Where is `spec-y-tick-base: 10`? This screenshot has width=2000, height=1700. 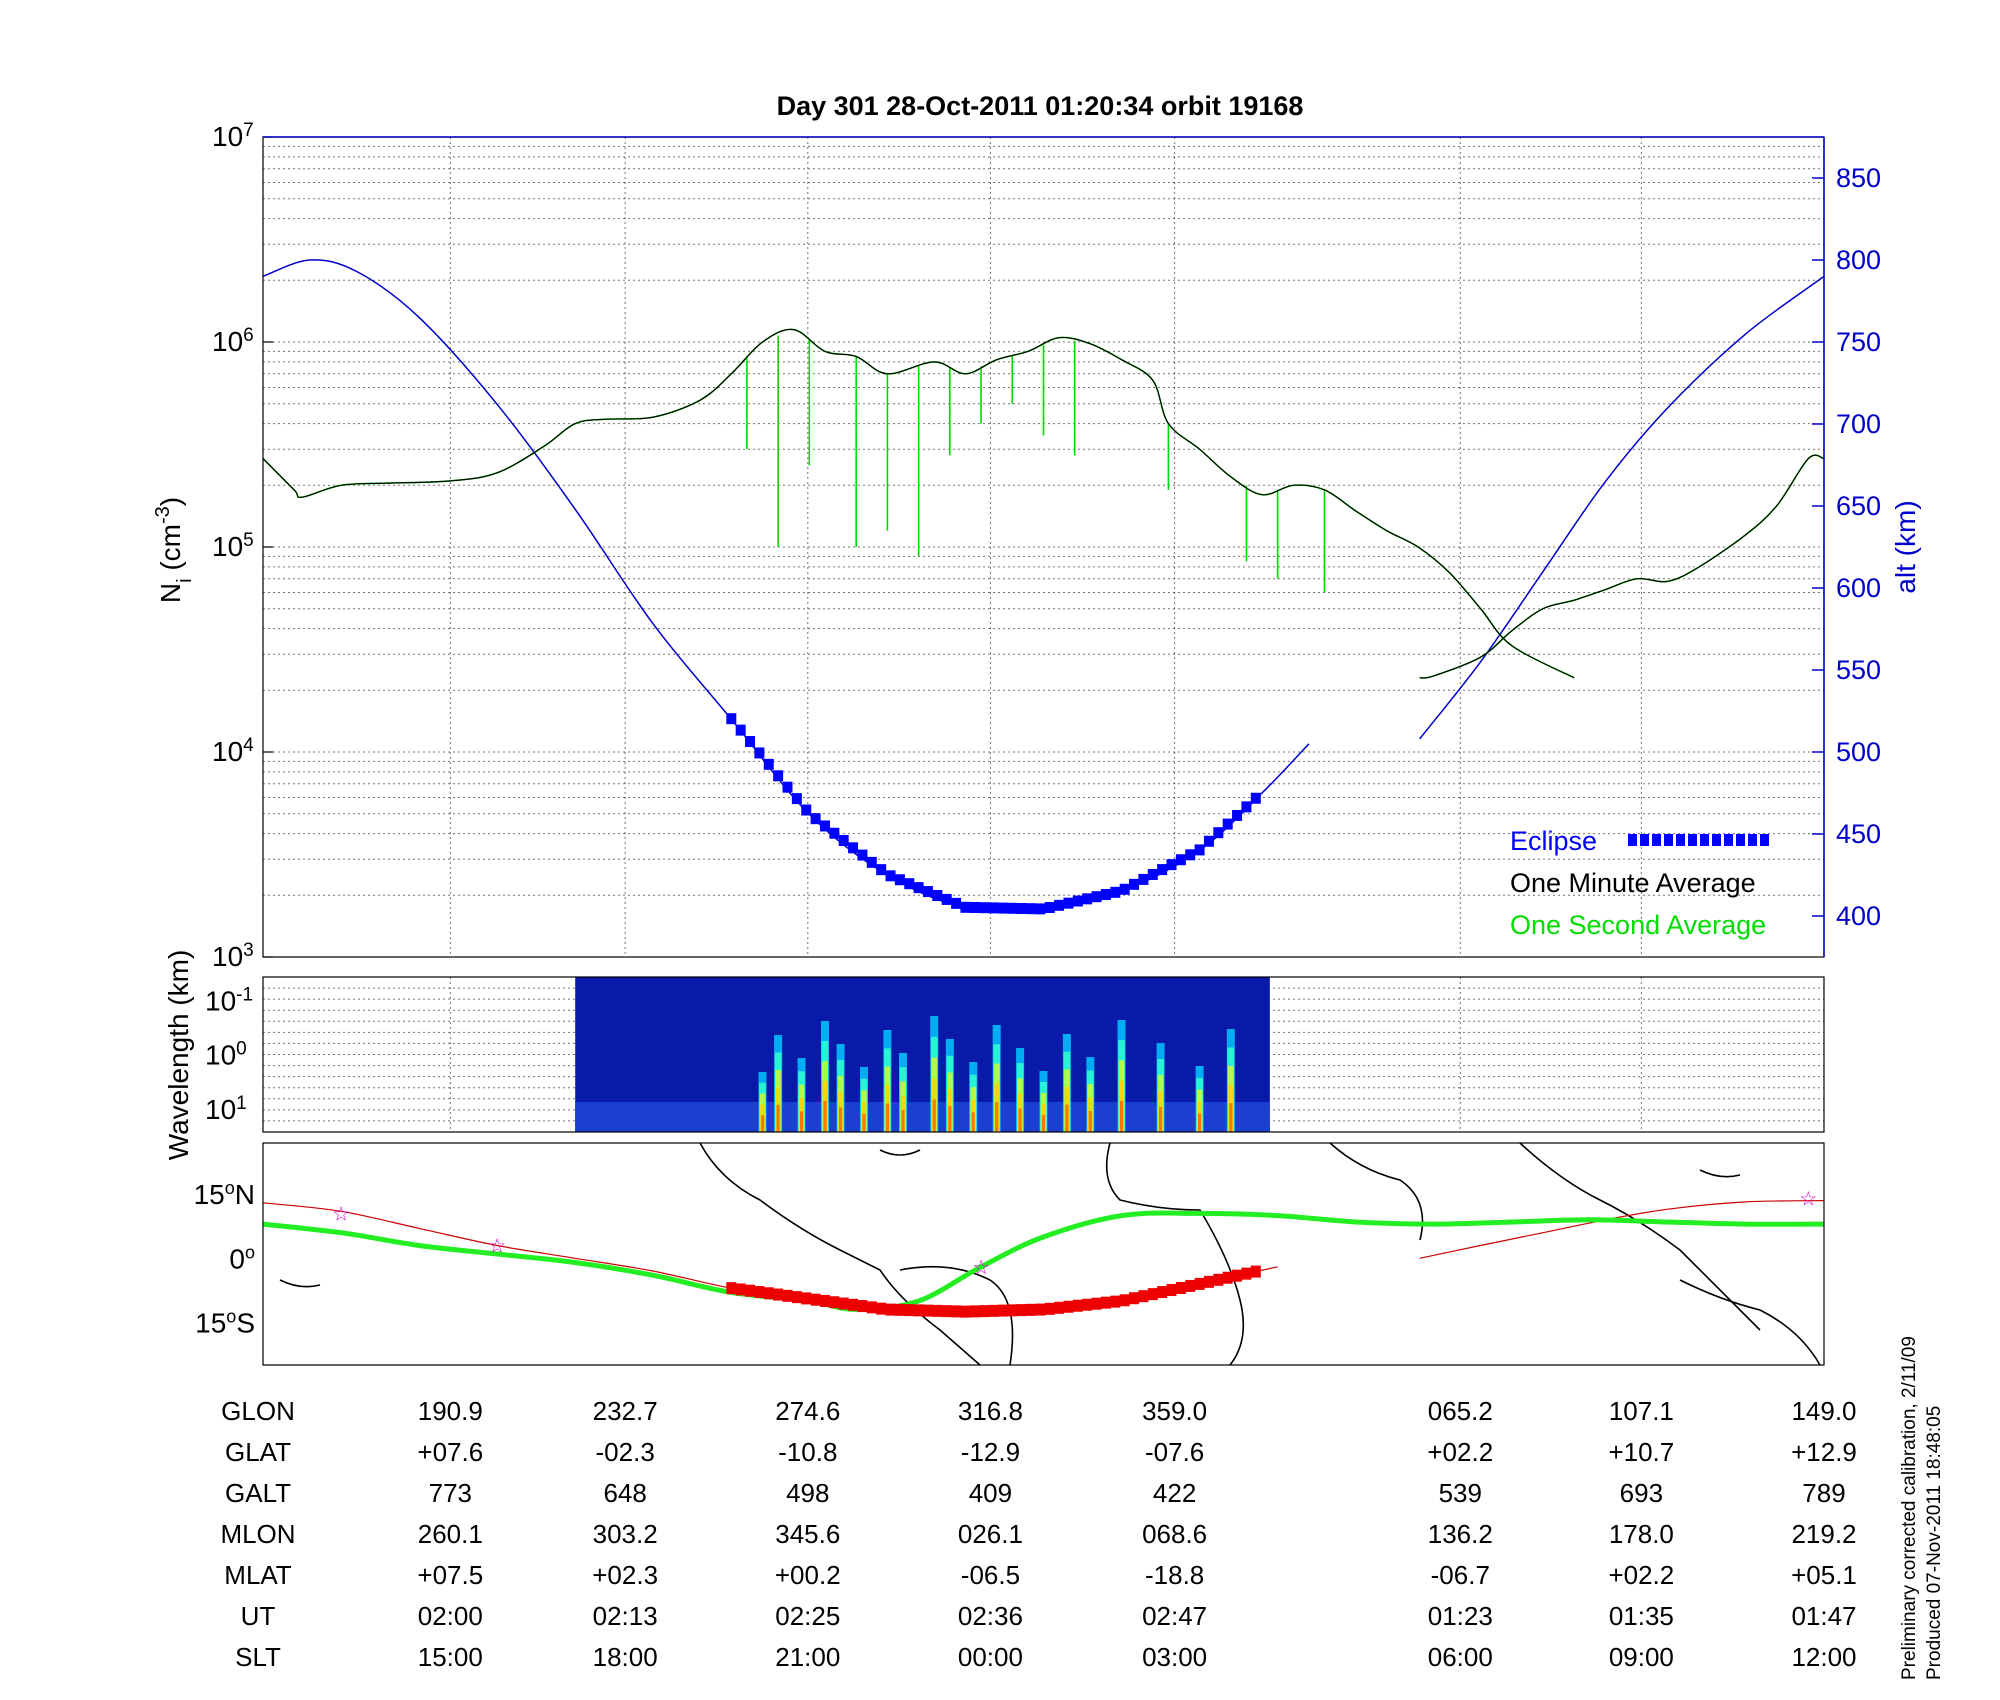
spec-y-tick-base: 10 is located at coordinates (220, 1000).